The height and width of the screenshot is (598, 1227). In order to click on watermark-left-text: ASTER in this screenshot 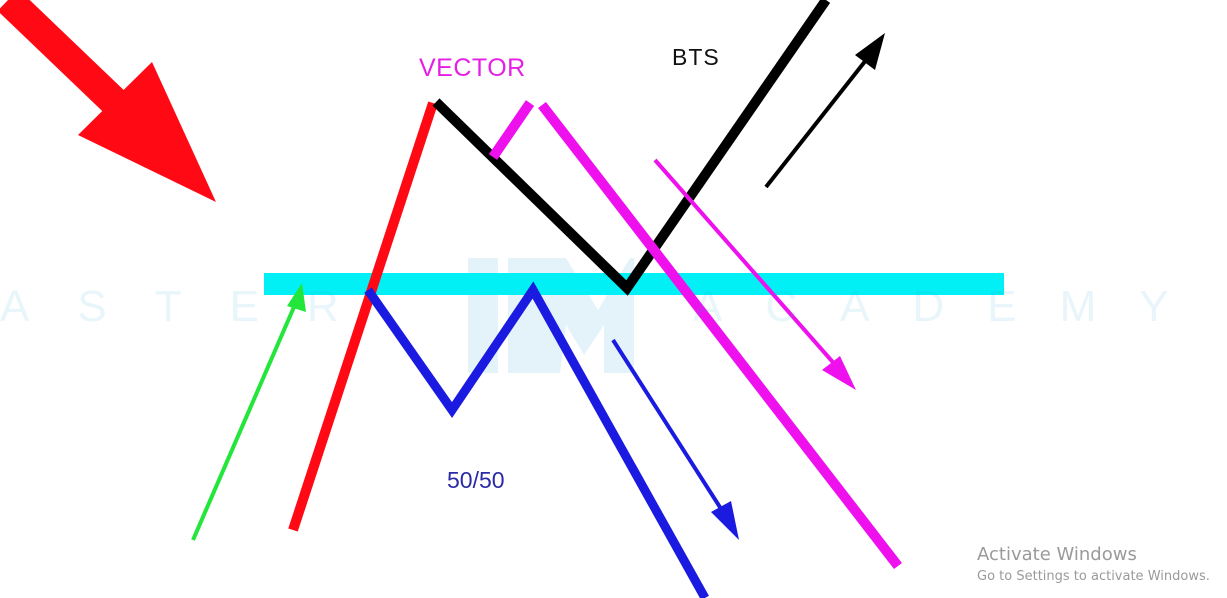, I will do `click(193, 306)`.